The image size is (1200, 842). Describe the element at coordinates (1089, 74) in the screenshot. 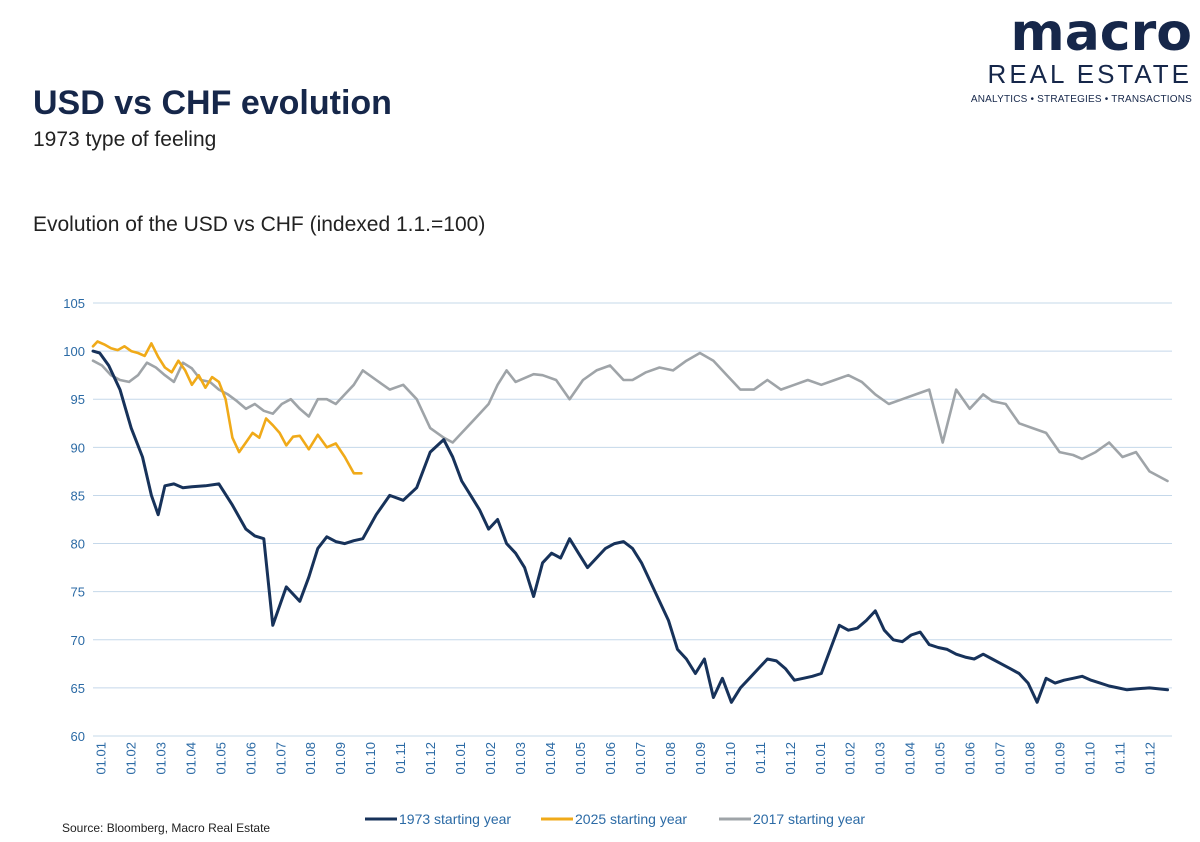

I see `logo-subtitle: REAL ESTATE` at that location.